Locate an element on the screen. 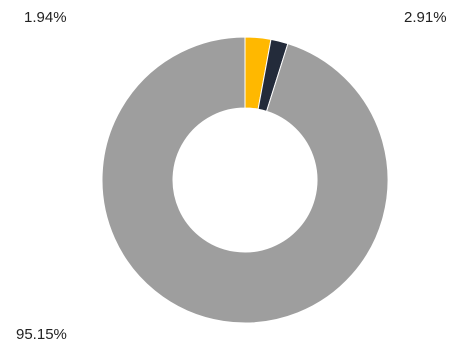 This screenshot has height=352, width=465. slice-label-yellow: 2.91% is located at coordinates (425, 17).